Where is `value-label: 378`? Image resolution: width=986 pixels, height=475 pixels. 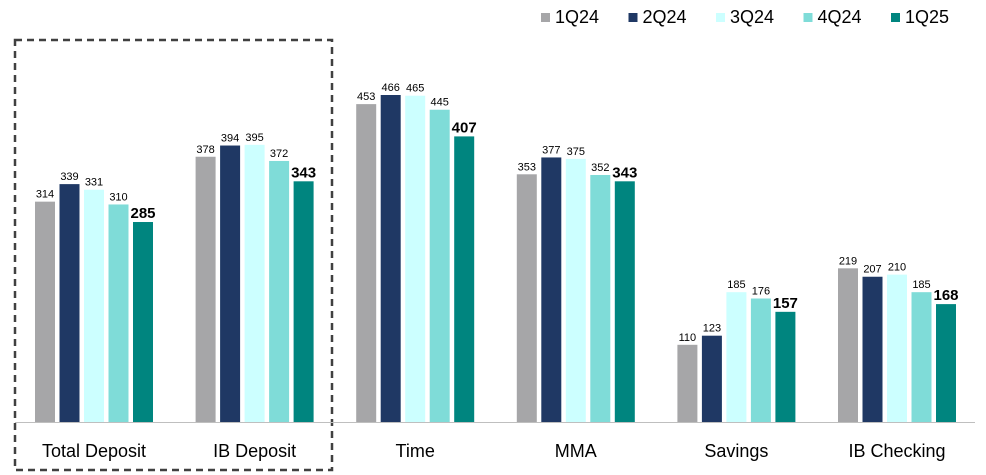
value-label: 378 is located at coordinates (205, 150).